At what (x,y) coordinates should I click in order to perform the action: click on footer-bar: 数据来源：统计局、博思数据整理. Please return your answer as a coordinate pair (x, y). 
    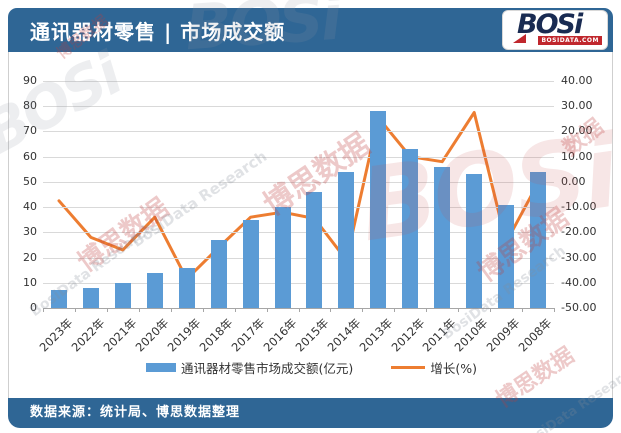
    Looking at the image, I should click on (310, 413).